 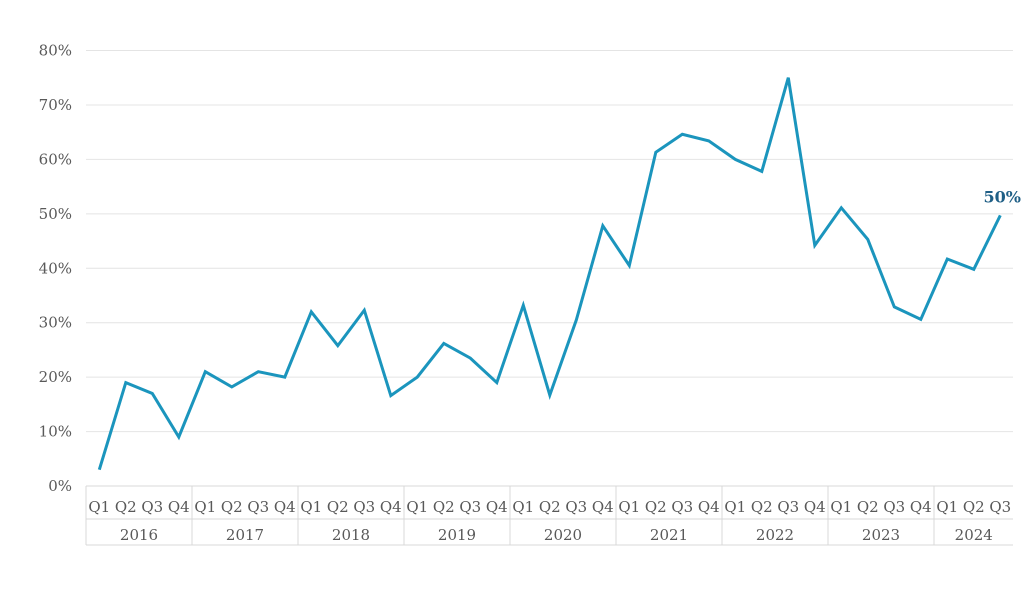 I want to click on y-tick-label: 40%, so click(x=55, y=268).